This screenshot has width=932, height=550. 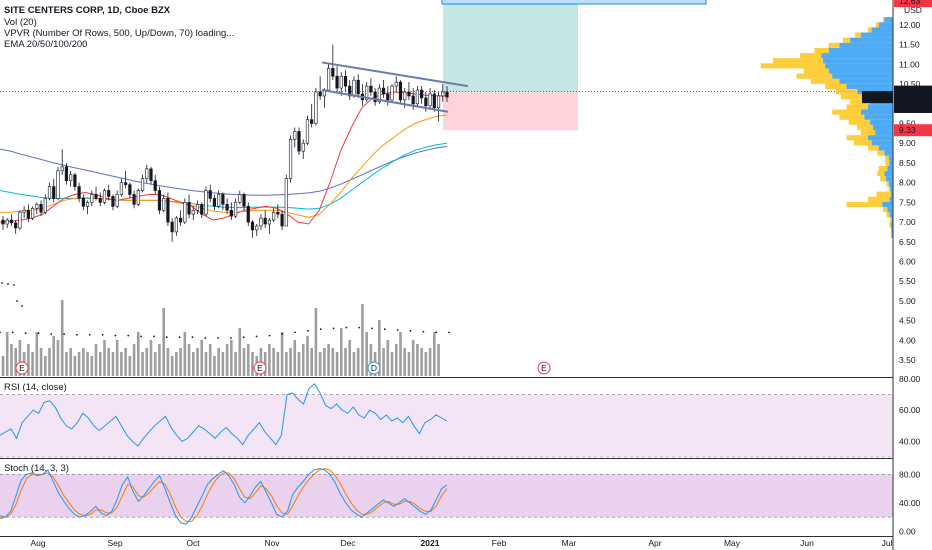 I want to click on stoch-tick-label: 80.00, so click(x=910, y=474).